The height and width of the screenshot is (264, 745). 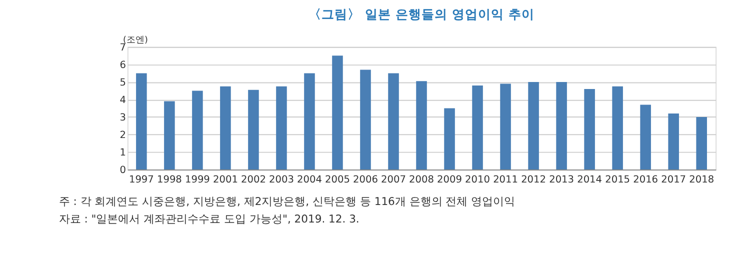 What do you see at coordinates (253, 180) in the screenshot?
I see `x-tick-label: 2002` at bounding box center [253, 180].